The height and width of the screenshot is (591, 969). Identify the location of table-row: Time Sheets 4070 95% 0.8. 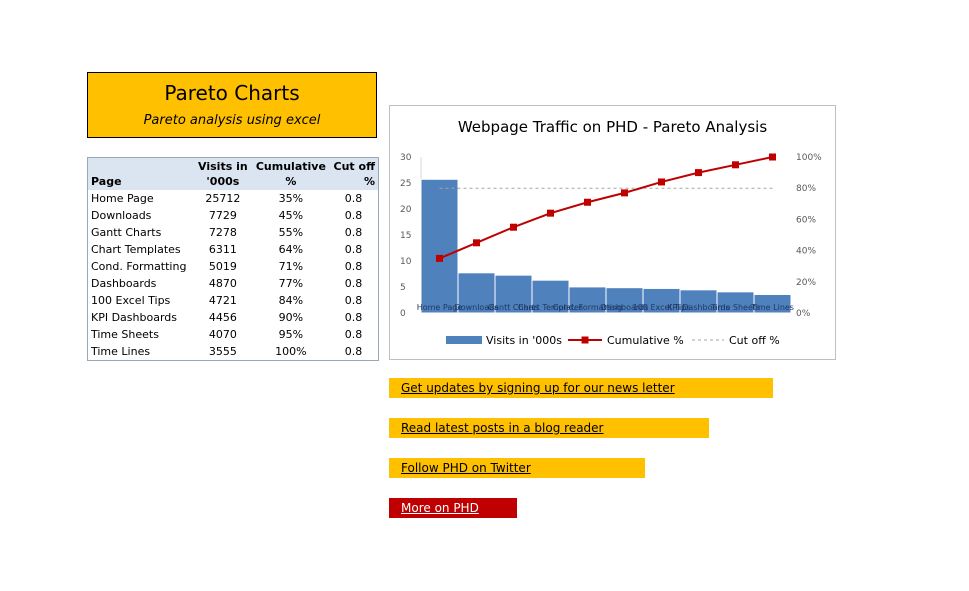
(233, 334).